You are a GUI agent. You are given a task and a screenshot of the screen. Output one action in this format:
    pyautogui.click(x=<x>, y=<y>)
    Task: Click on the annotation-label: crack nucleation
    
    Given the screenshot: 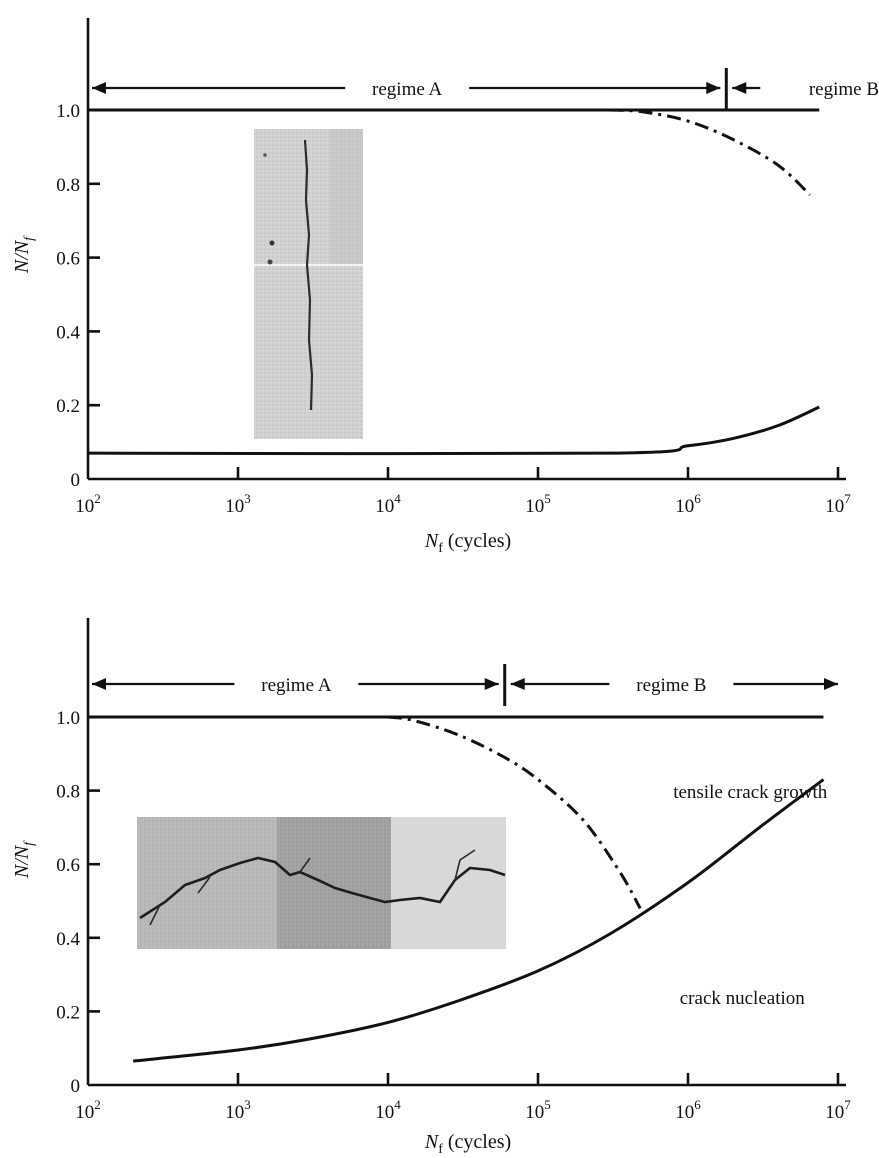 What is the action you would take?
    pyautogui.click(x=743, y=998)
    